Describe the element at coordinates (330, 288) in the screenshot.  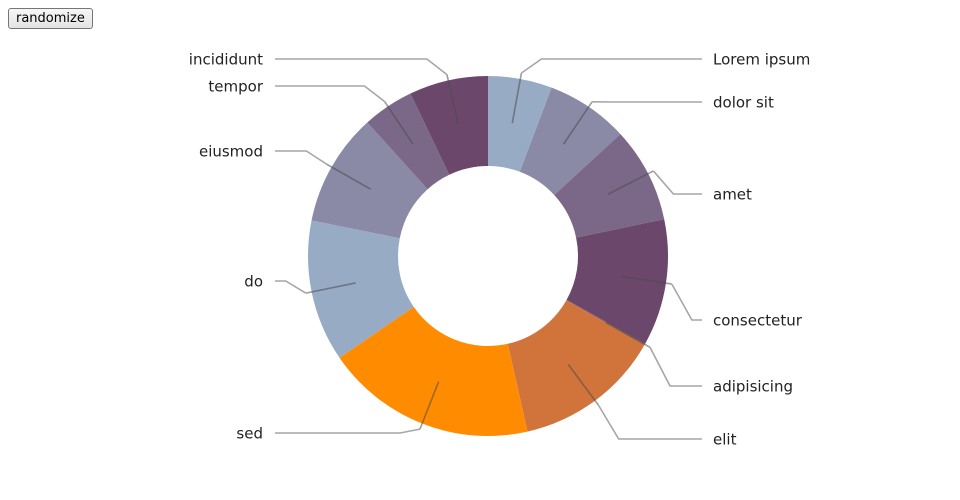
I see `inner-tick-do` at that location.